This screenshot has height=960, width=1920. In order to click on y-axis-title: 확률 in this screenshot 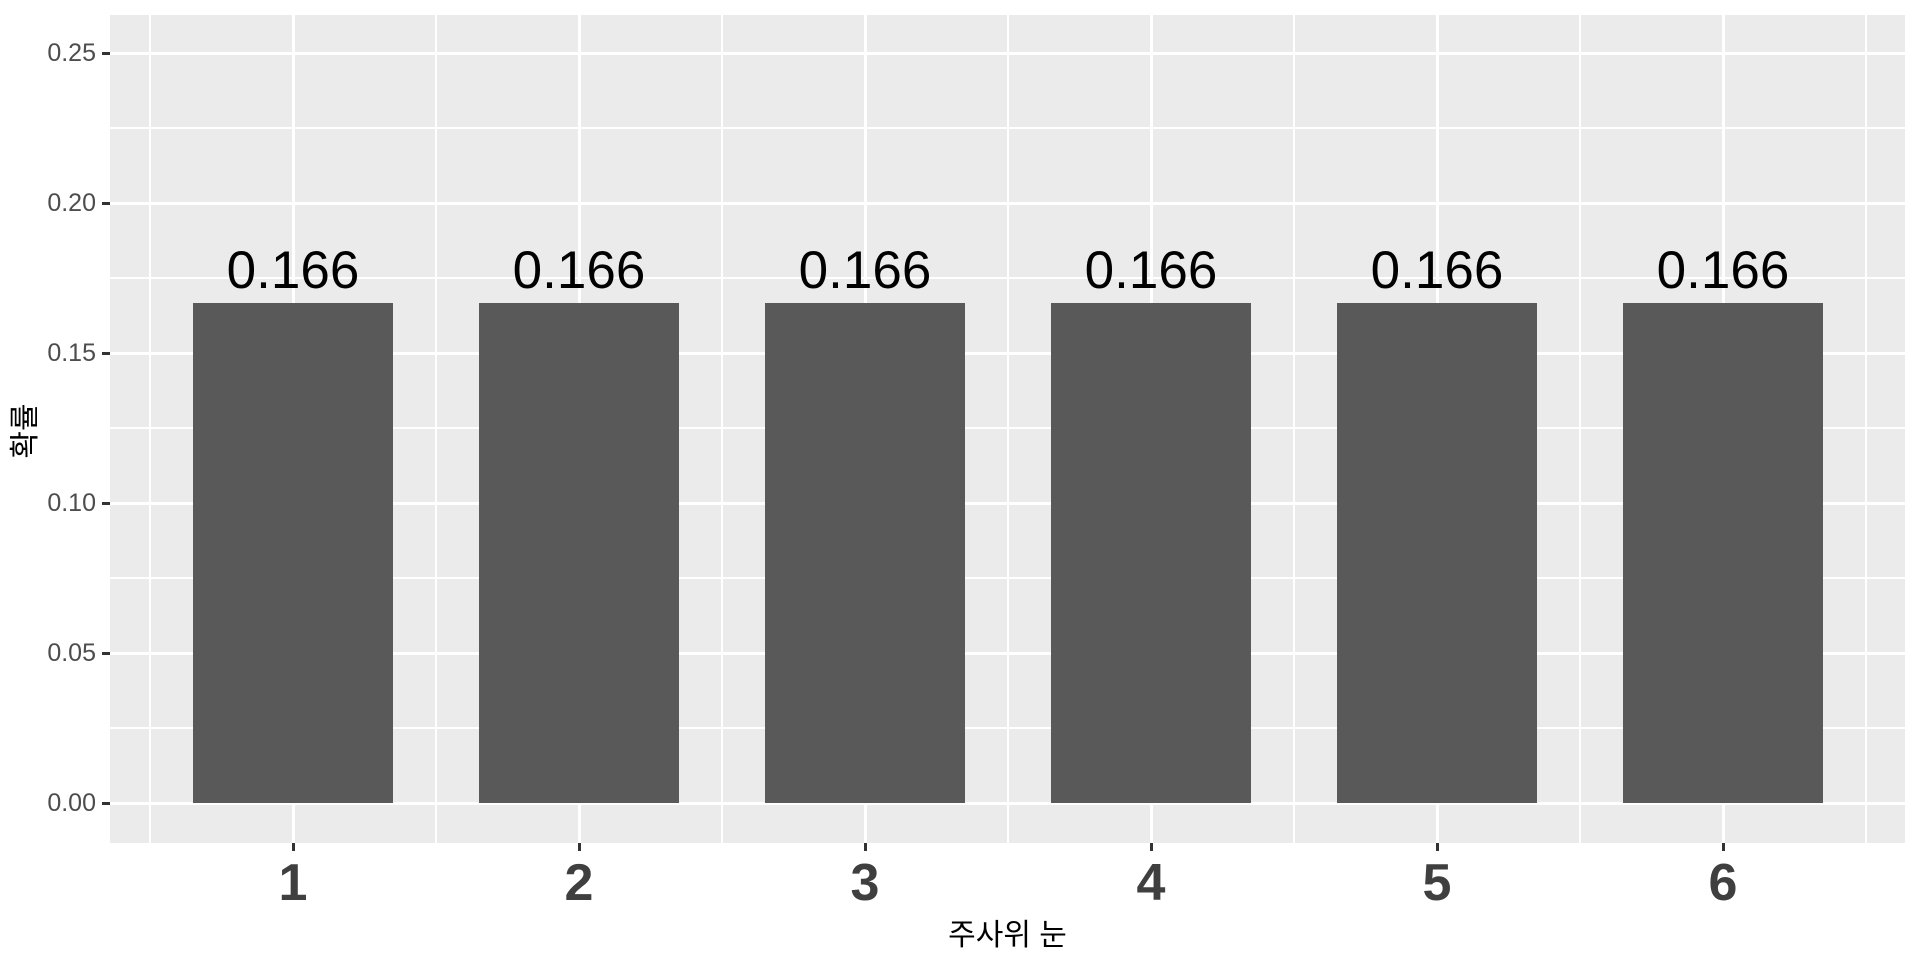, I will do `click(25, 431)`.